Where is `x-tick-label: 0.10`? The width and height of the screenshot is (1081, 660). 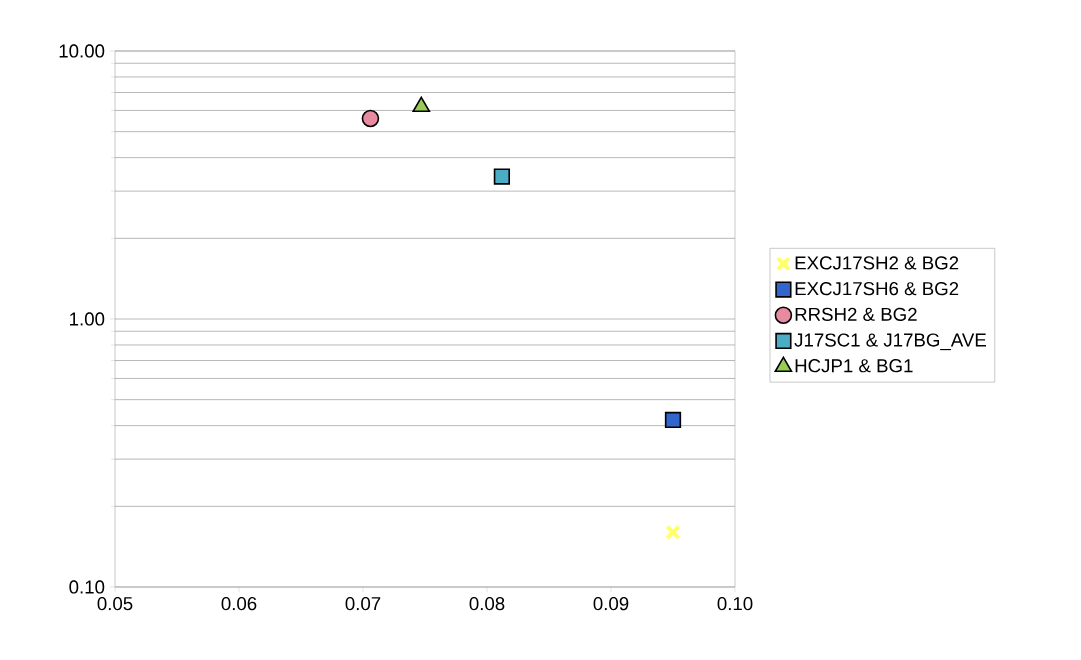
x-tick-label: 0.10 is located at coordinates (735, 604).